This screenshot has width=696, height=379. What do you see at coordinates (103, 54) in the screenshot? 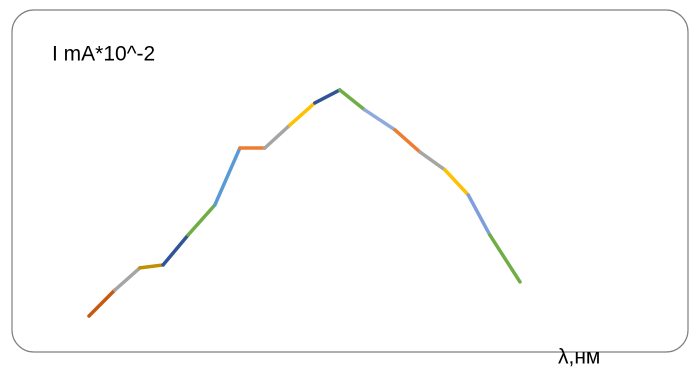
I see `y-axis-label: I mA*10^-2` at bounding box center [103, 54].